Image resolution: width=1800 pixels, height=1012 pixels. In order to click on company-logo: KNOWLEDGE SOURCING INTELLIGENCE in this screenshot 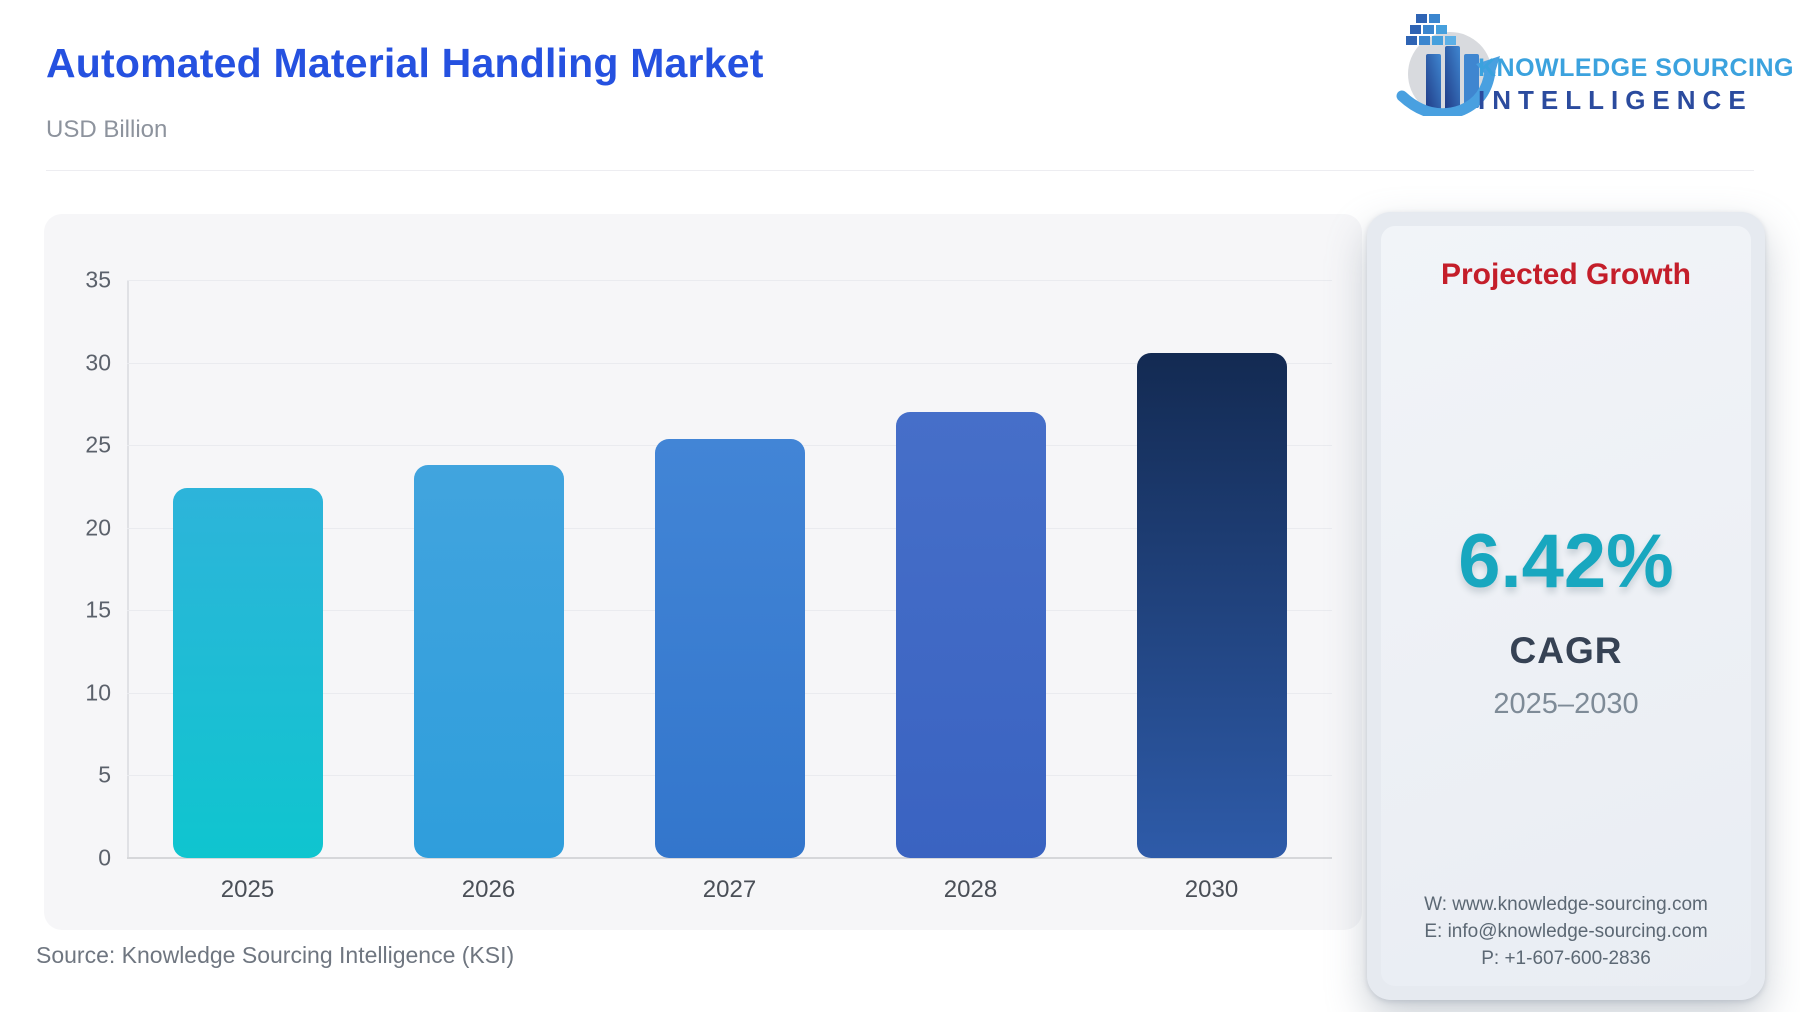, I will do `click(1595, 66)`.